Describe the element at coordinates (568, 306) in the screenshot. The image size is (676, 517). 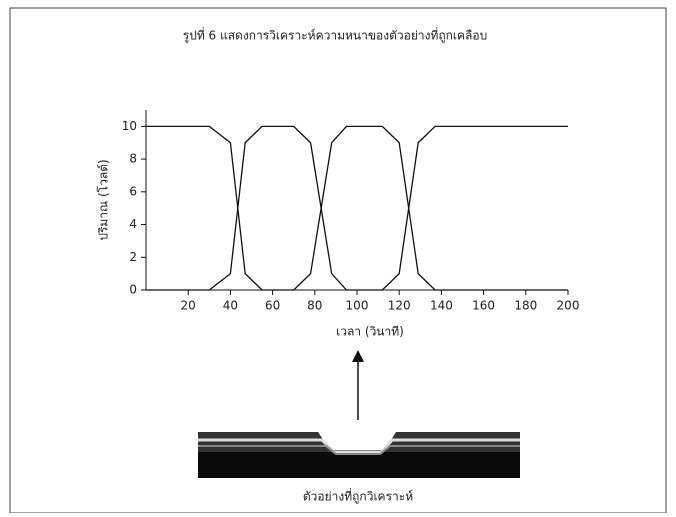
I see `x-tick-label: 200` at that location.